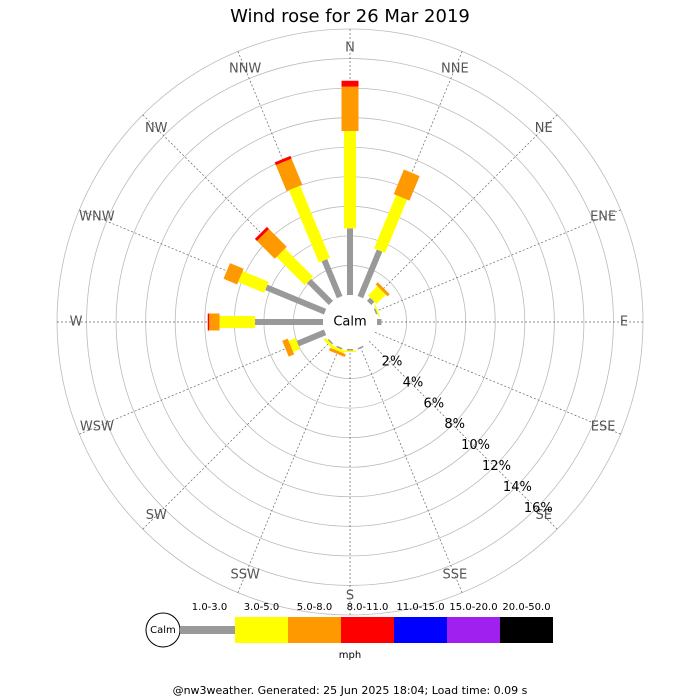  What do you see at coordinates (475, 445) in the screenshot?
I see `ring-label: 10%` at bounding box center [475, 445].